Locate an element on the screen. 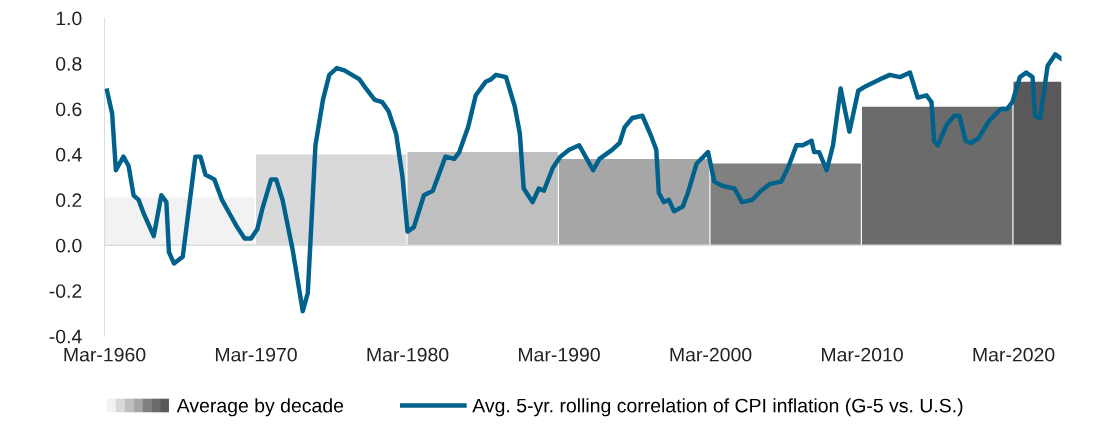 The height and width of the screenshot is (440, 1100). y-tick-label: 0.4 is located at coordinates (69, 154).